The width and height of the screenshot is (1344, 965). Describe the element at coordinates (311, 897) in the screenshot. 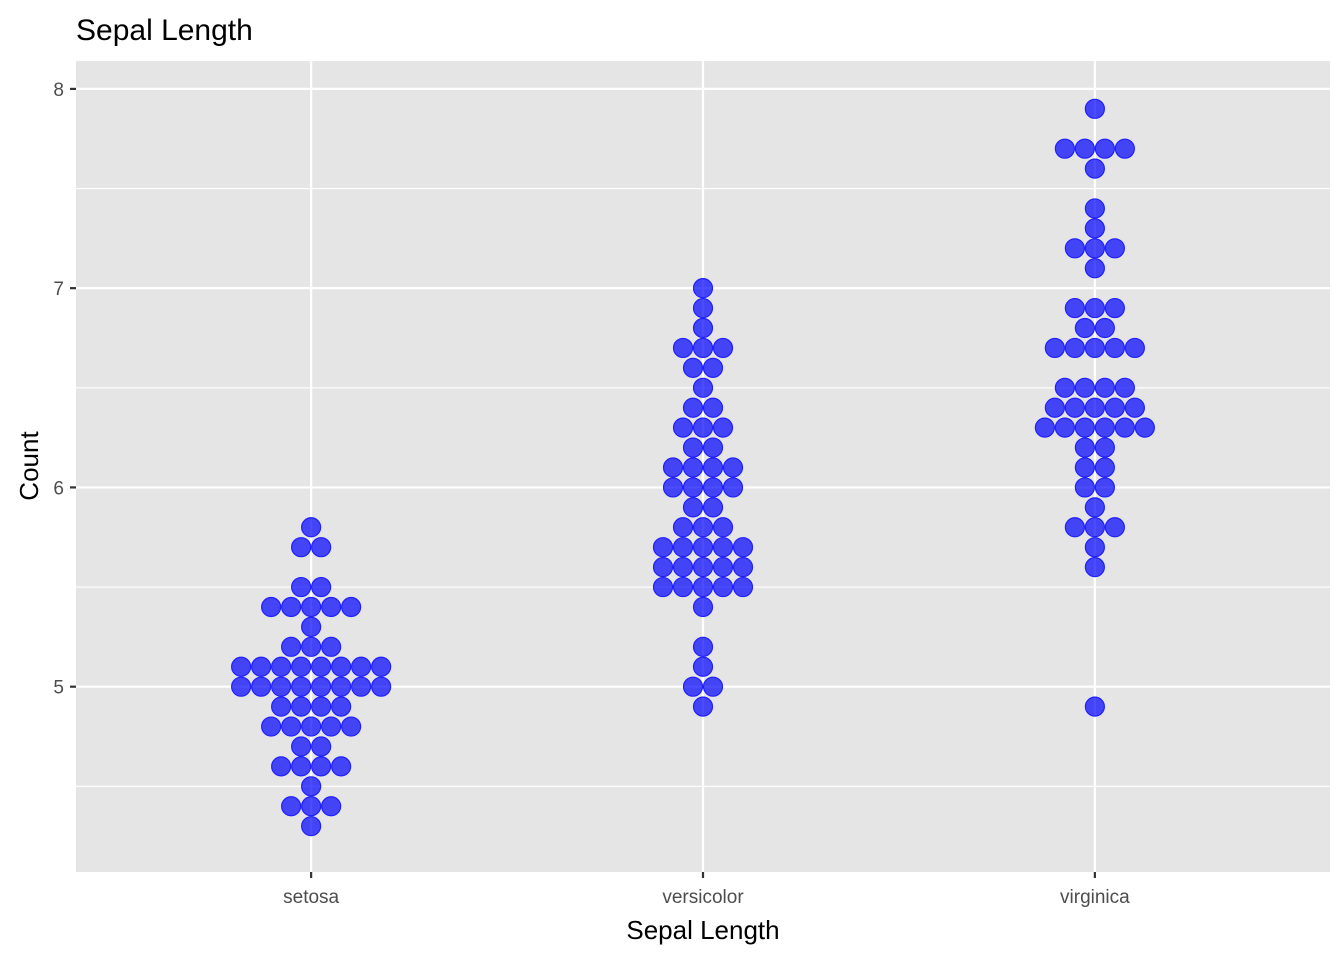

I see `x-tick-label: setosa` at that location.